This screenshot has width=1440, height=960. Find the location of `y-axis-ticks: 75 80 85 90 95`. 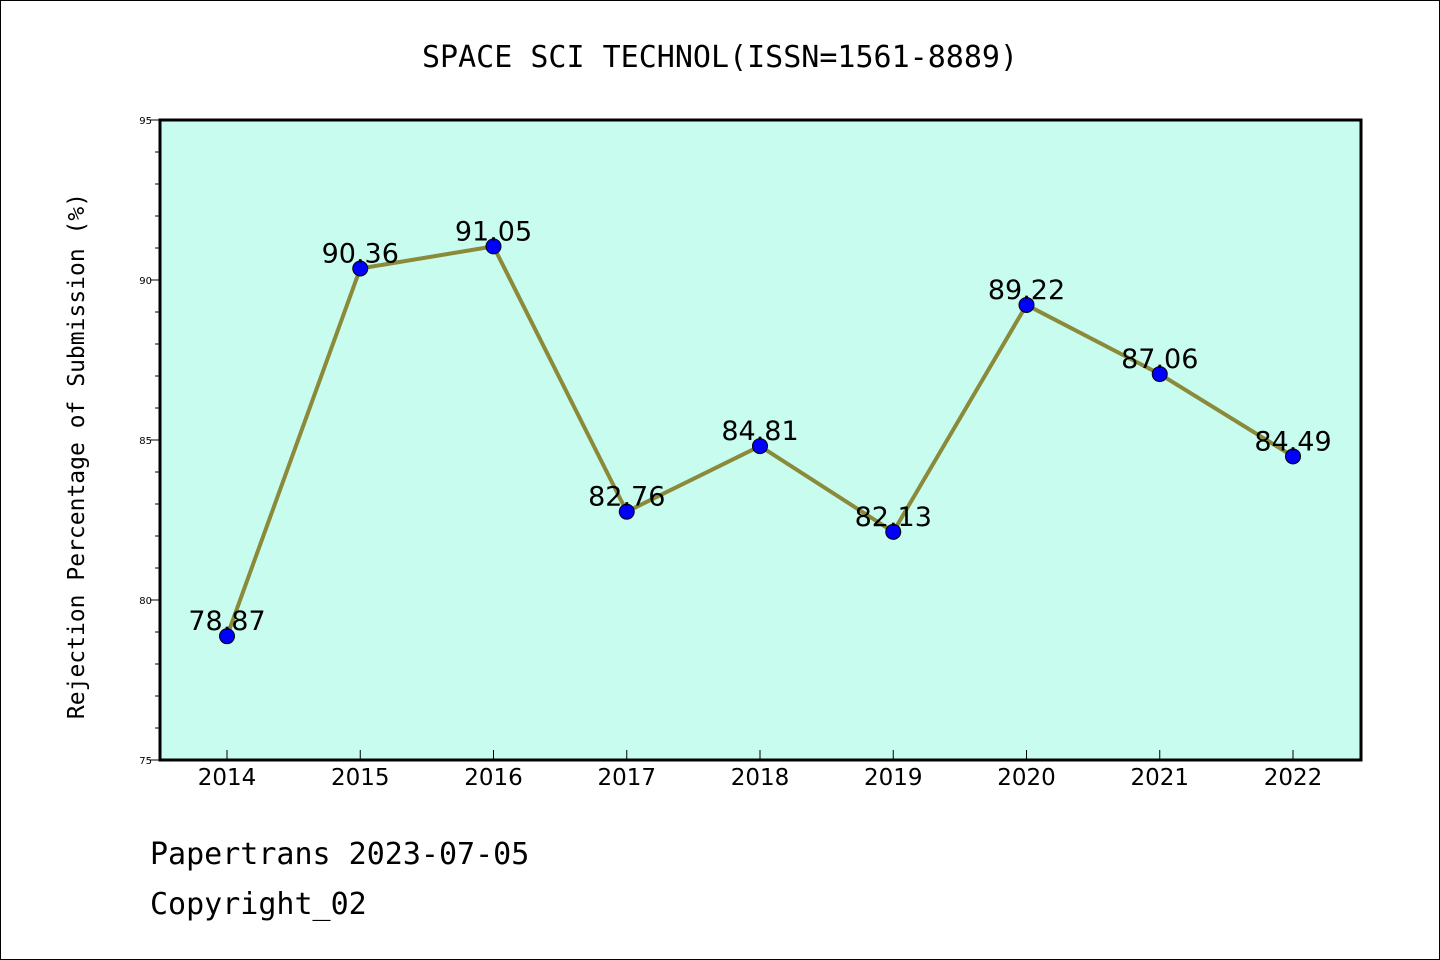

y-axis-ticks: 75 80 85 90 95 is located at coordinates (149, 441).